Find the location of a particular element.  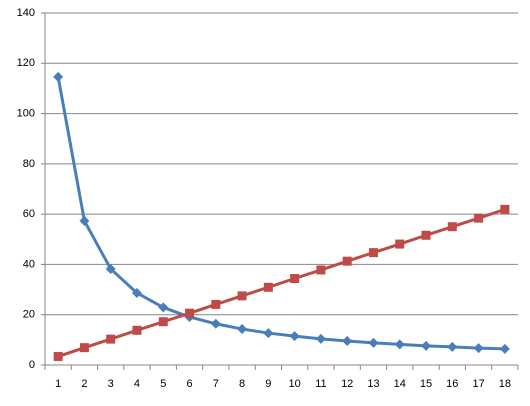

y-tick-label: 80 is located at coordinates (29, 164).